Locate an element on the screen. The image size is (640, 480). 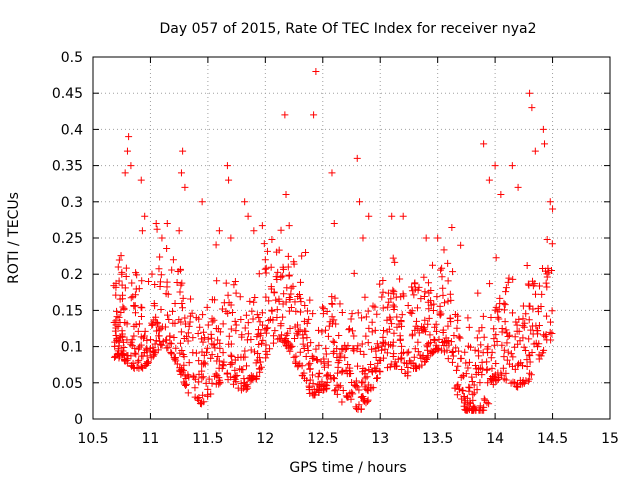
x-tick-label: 11 is located at coordinates (151, 439).